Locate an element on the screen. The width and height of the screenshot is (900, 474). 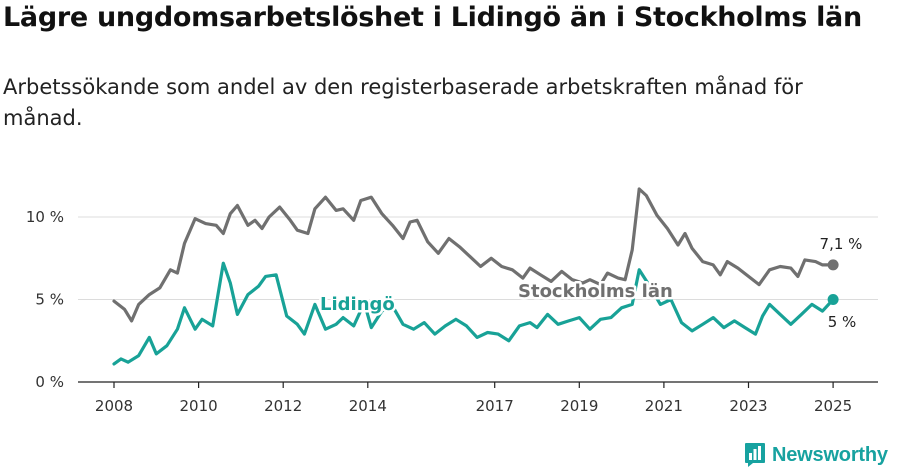
series-labels: Stockholms län 7,1 % Lidingö 5 % is located at coordinates (591, 283).